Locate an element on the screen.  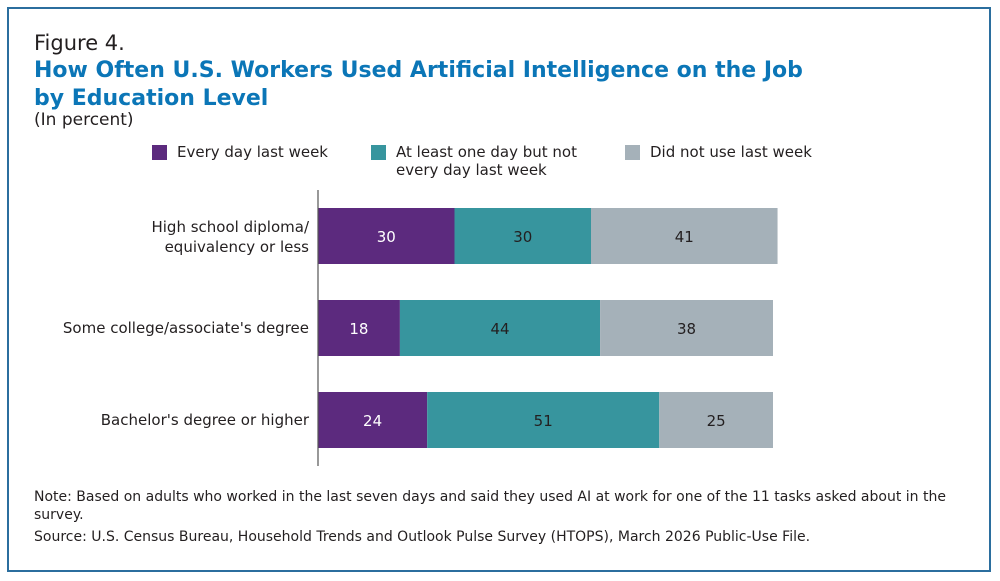
legend-item-every-day: Every day last week is located at coordinates (240, 152).